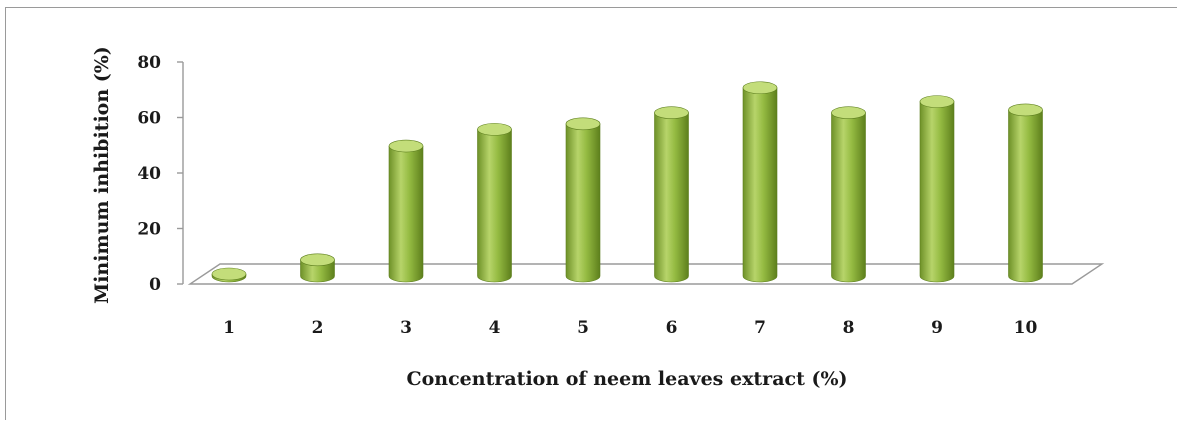  I want to click on x-tick-label: 8, so click(849, 328).